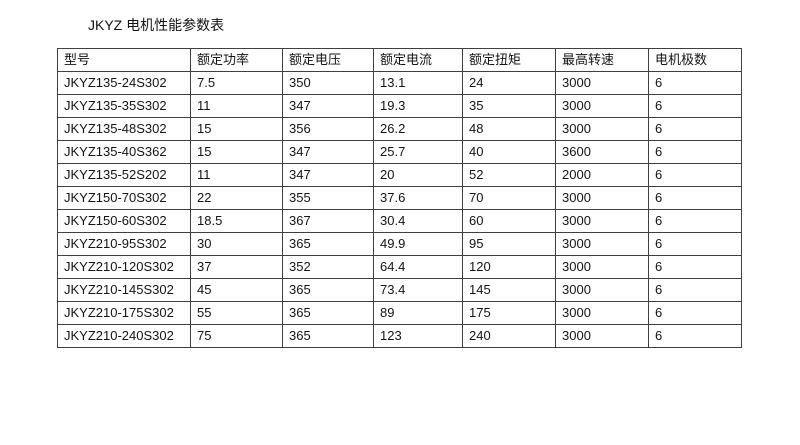 Image resolution: width=800 pixels, height=445 pixels. Describe the element at coordinates (236, 221) in the screenshot. I see `value-cell: 18.5` at that location.